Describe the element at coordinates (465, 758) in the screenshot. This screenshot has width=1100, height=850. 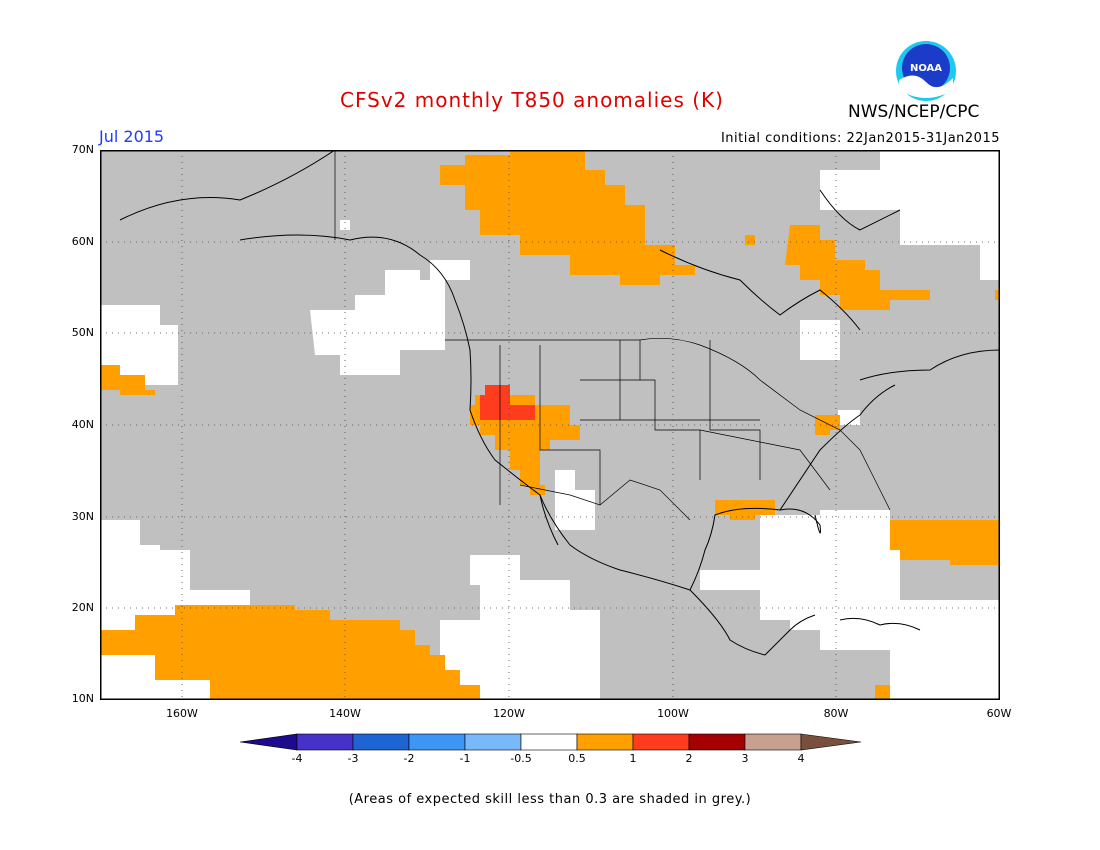
I see `colorbar-label: -1` at that location.